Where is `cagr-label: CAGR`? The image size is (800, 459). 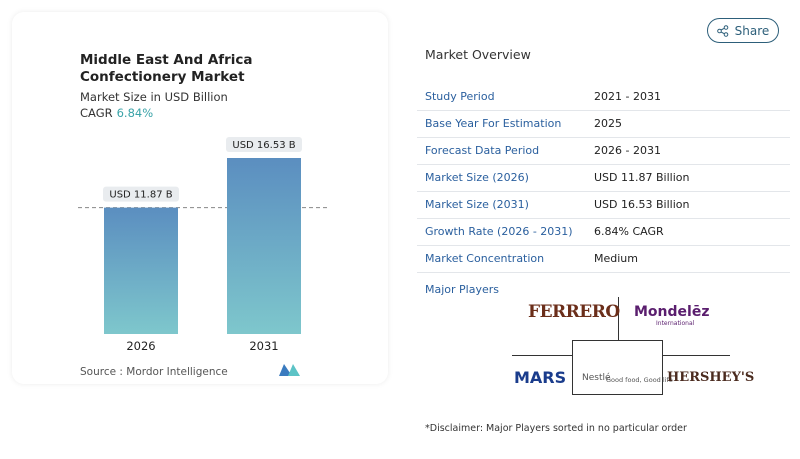
cagr-label: CAGR is located at coordinates (96, 113).